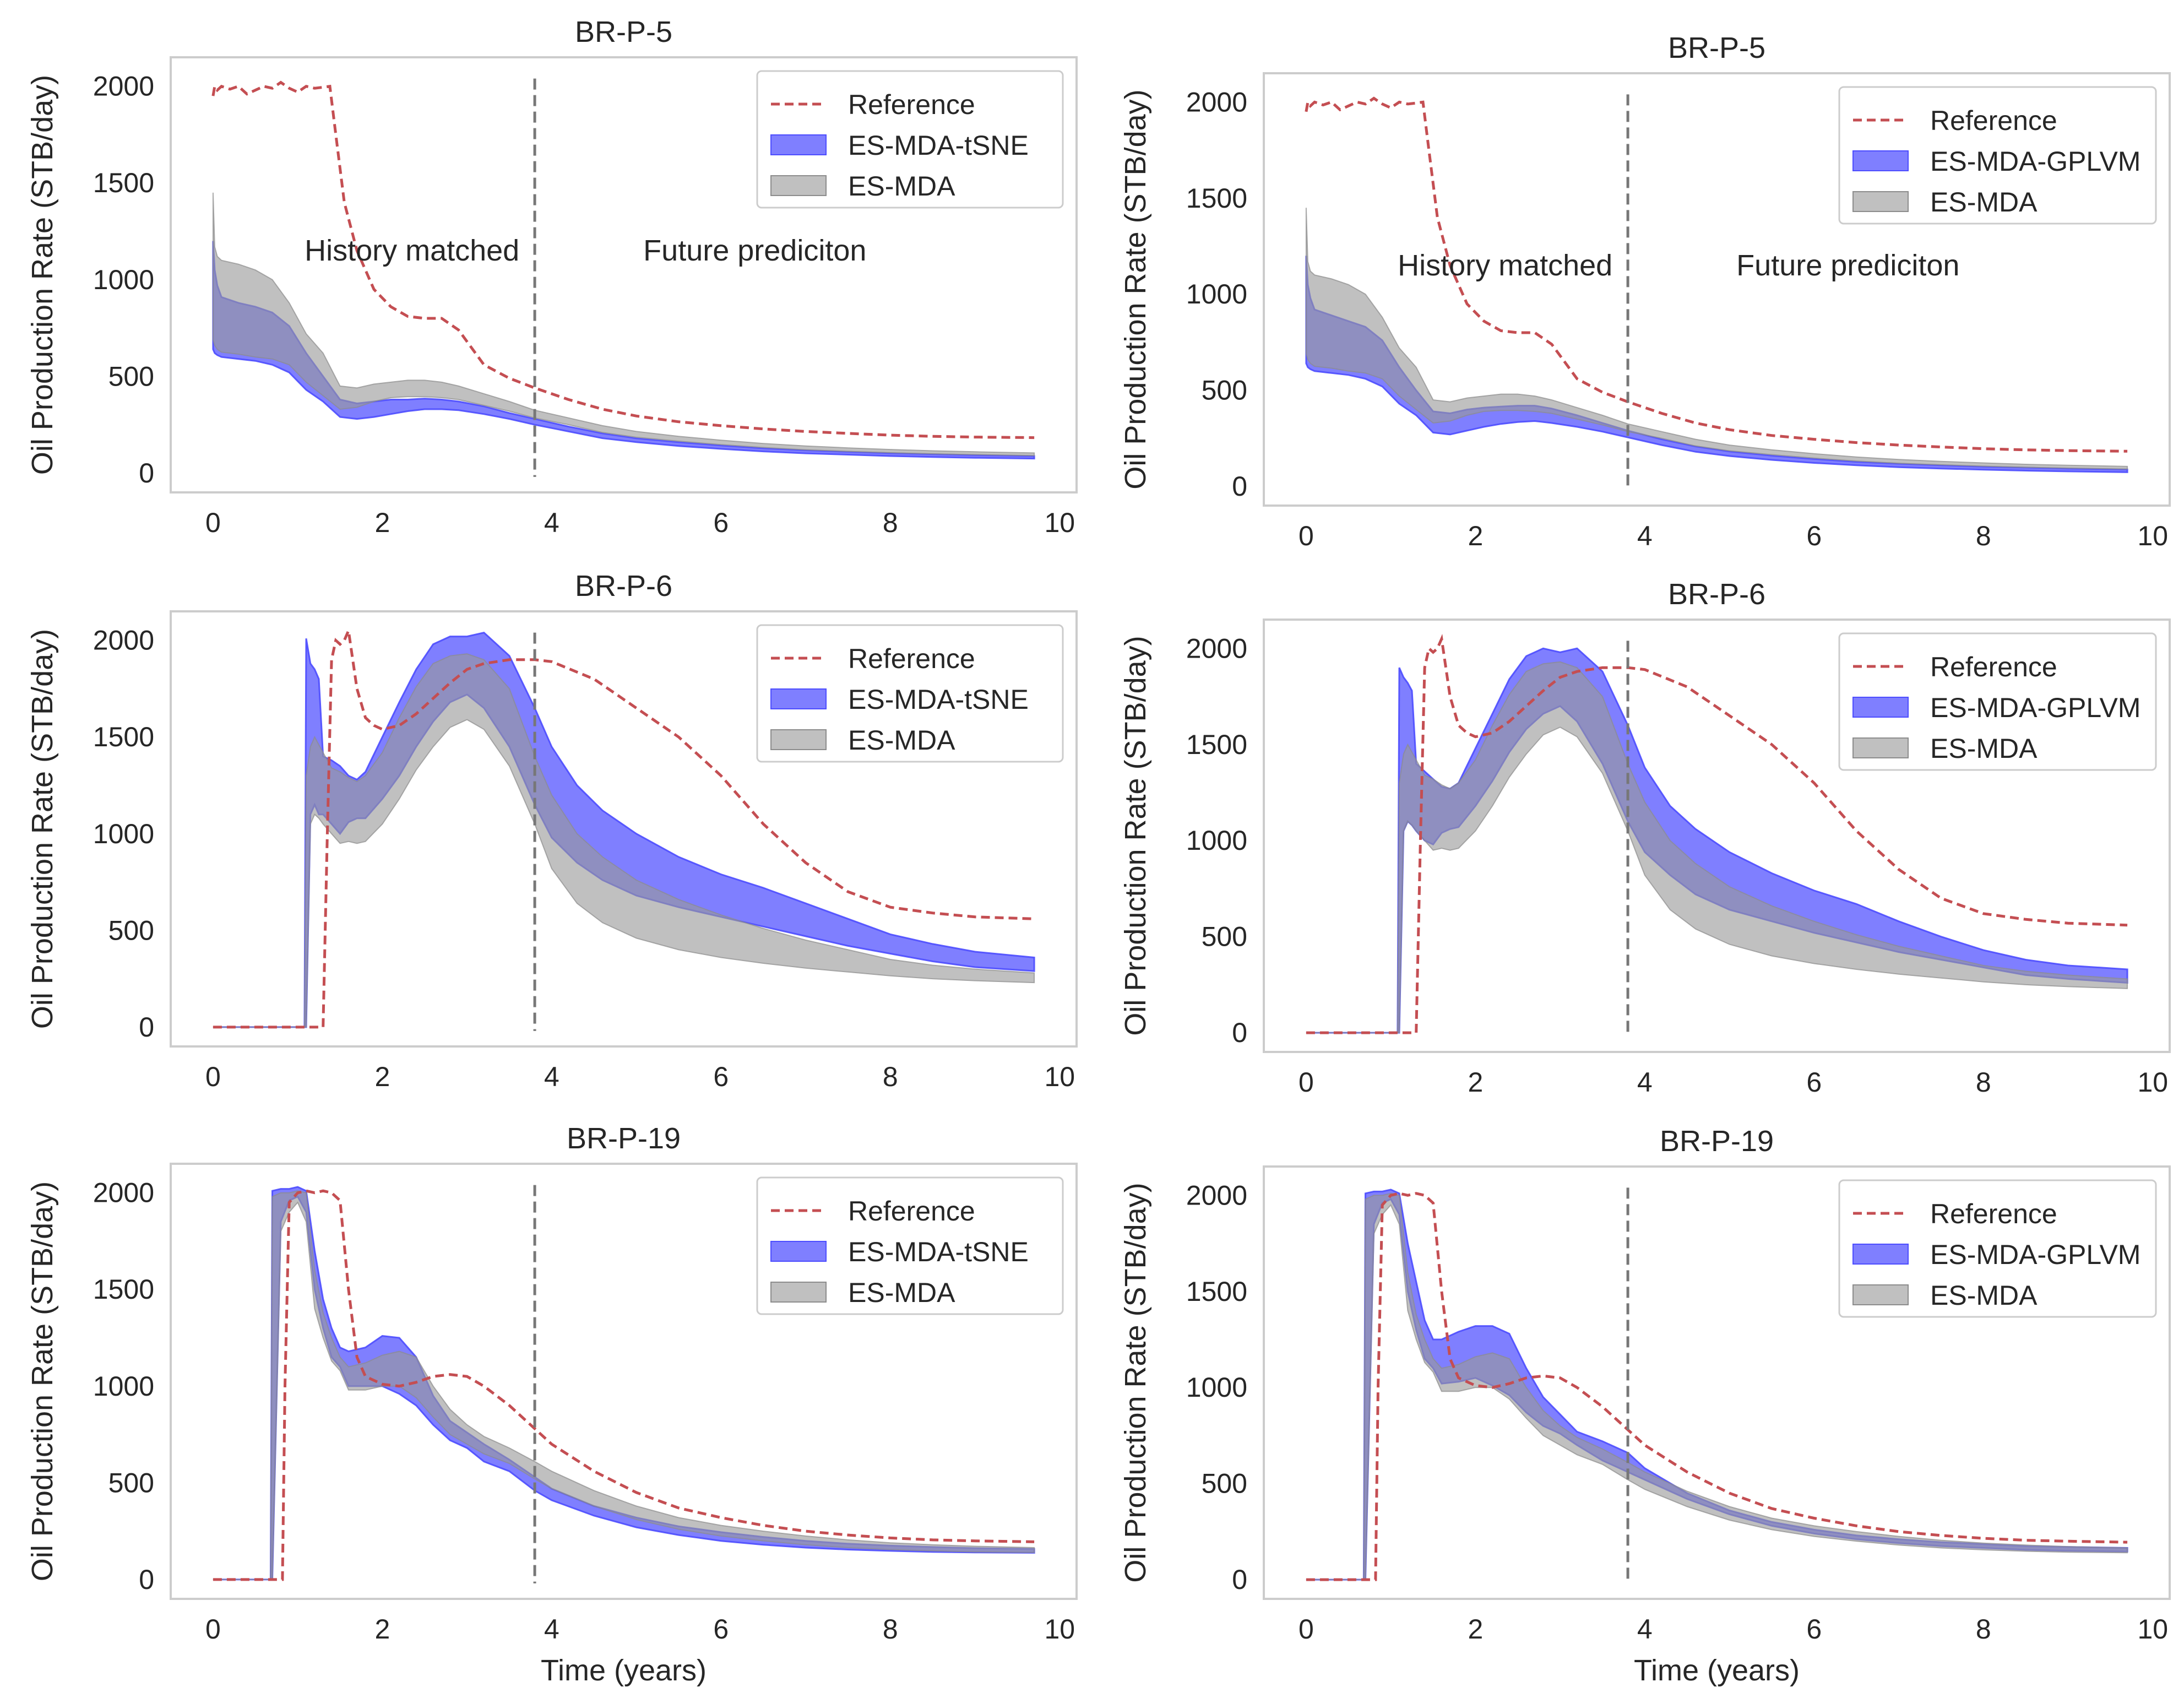 This screenshot has height=1698, width=2184. What do you see at coordinates (1717, 47) in the screenshot?
I see `chart-title: BR-P-5` at bounding box center [1717, 47].